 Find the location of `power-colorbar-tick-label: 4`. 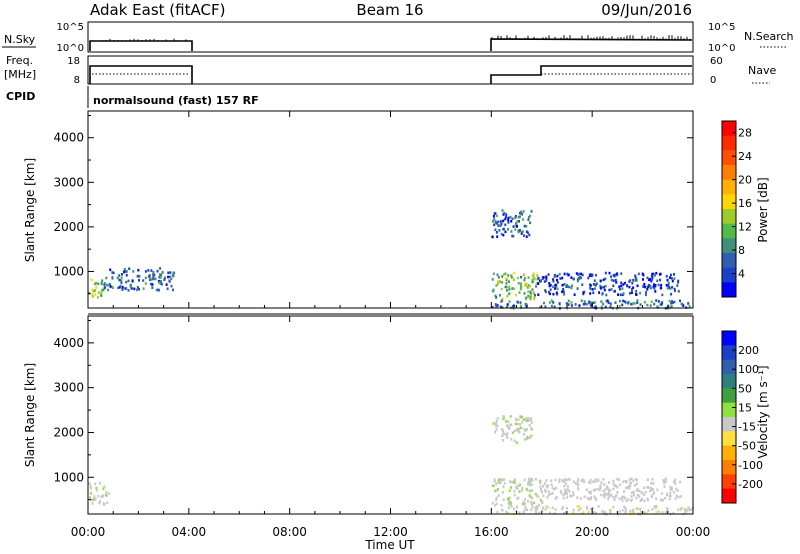

power-colorbar-tick-label: 4 is located at coordinates (741, 274).